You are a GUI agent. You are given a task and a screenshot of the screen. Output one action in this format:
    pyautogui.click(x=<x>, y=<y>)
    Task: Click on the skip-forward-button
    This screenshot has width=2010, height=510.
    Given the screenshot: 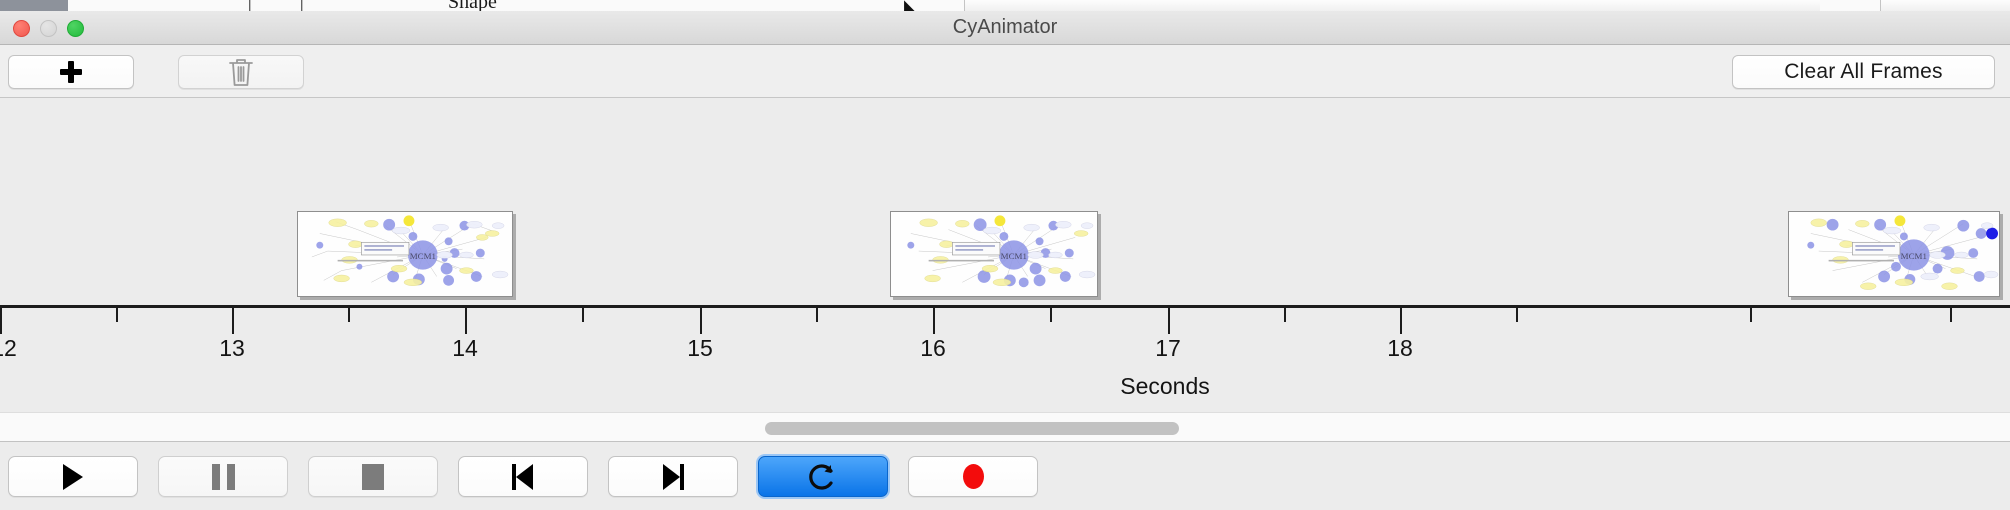 What is the action you would take?
    pyautogui.click(x=673, y=476)
    